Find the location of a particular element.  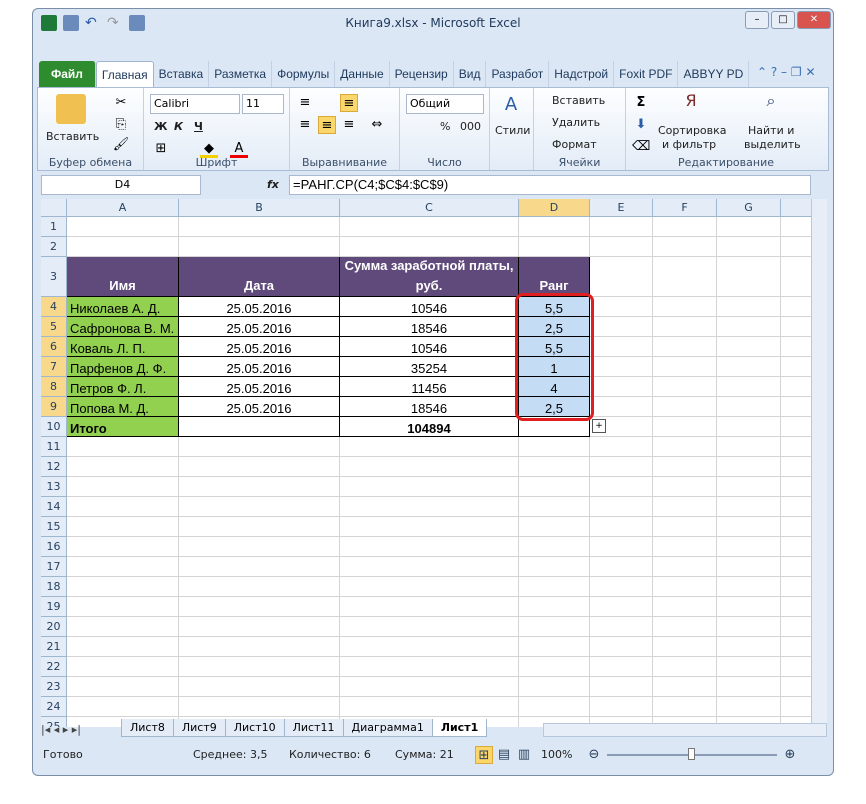

sort-filter-icon: Я is located at coordinates (691, 100).